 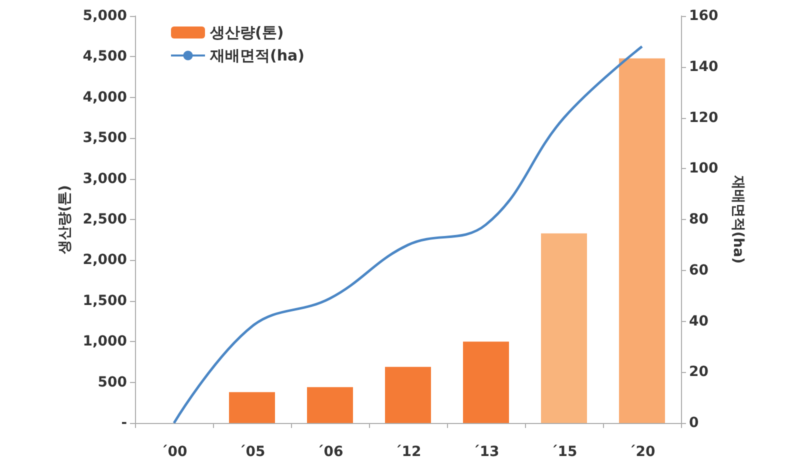 What do you see at coordinates (699, 372) in the screenshot?
I see `y2-tick-label: 20` at bounding box center [699, 372].